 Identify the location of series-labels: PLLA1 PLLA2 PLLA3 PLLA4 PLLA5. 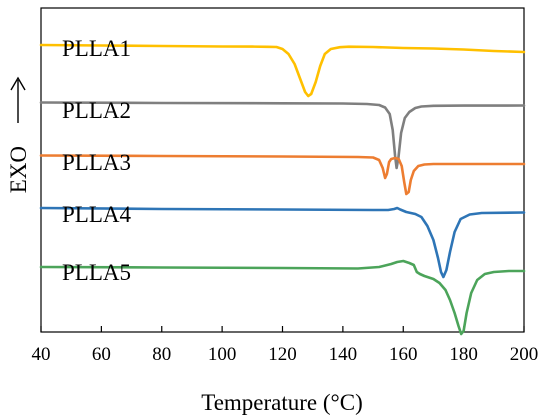
(97, 160).